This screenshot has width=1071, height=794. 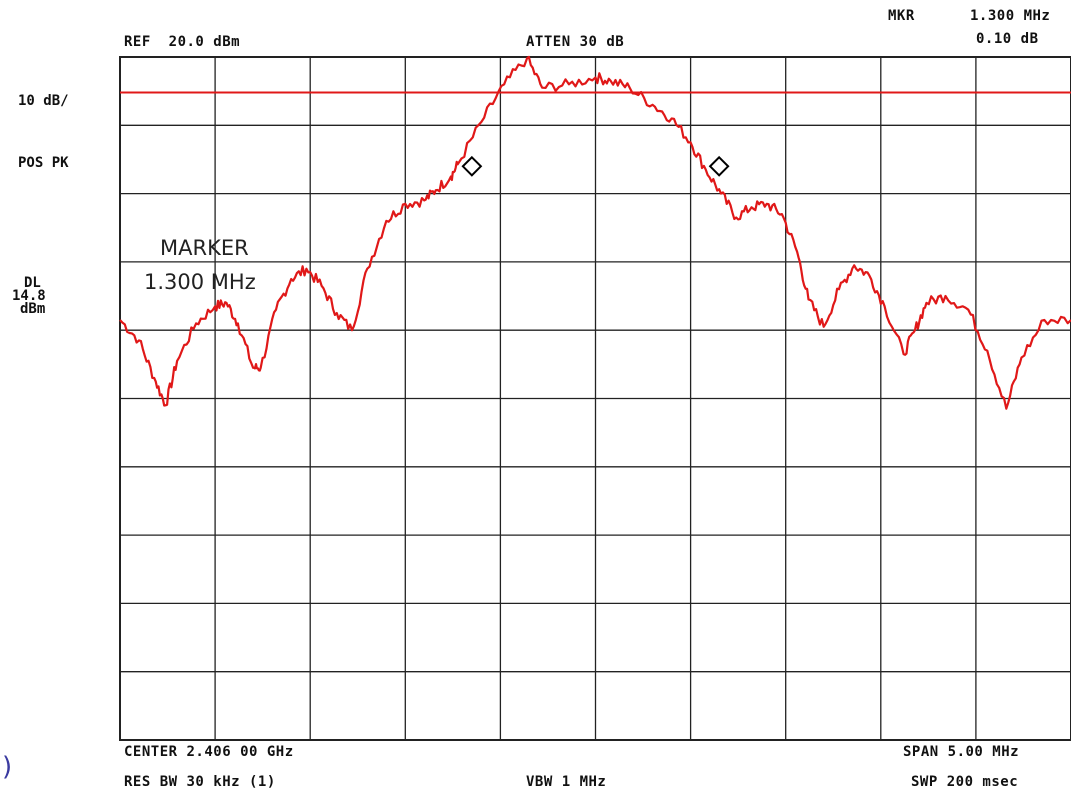 What do you see at coordinates (32, 283) in the screenshot?
I see `display-line-label: DL` at bounding box center [32, 283].